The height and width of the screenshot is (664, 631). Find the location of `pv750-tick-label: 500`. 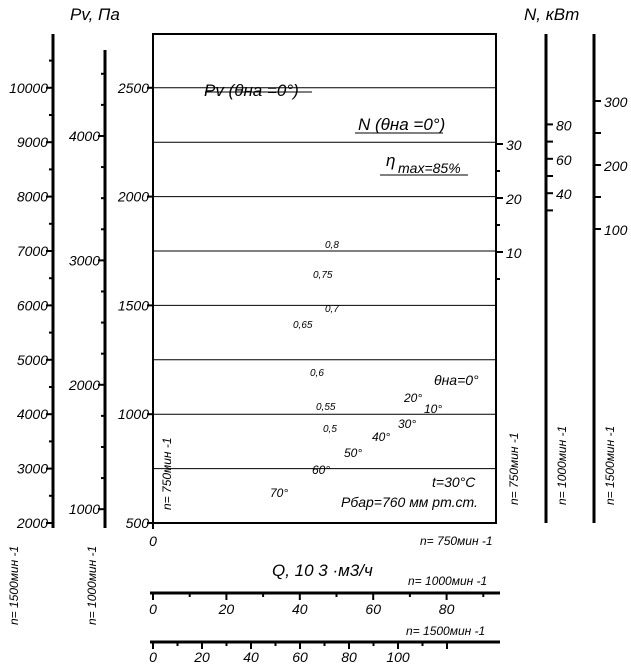

pv750-tick-label: 500 is located at coordinates (138, 523).